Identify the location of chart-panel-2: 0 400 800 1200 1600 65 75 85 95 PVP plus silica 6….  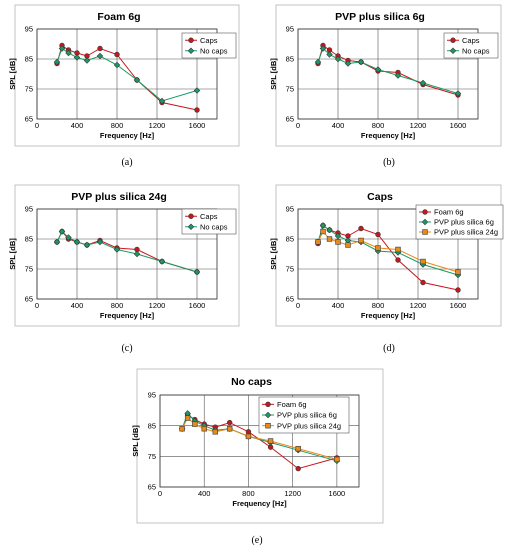
(385, 86).